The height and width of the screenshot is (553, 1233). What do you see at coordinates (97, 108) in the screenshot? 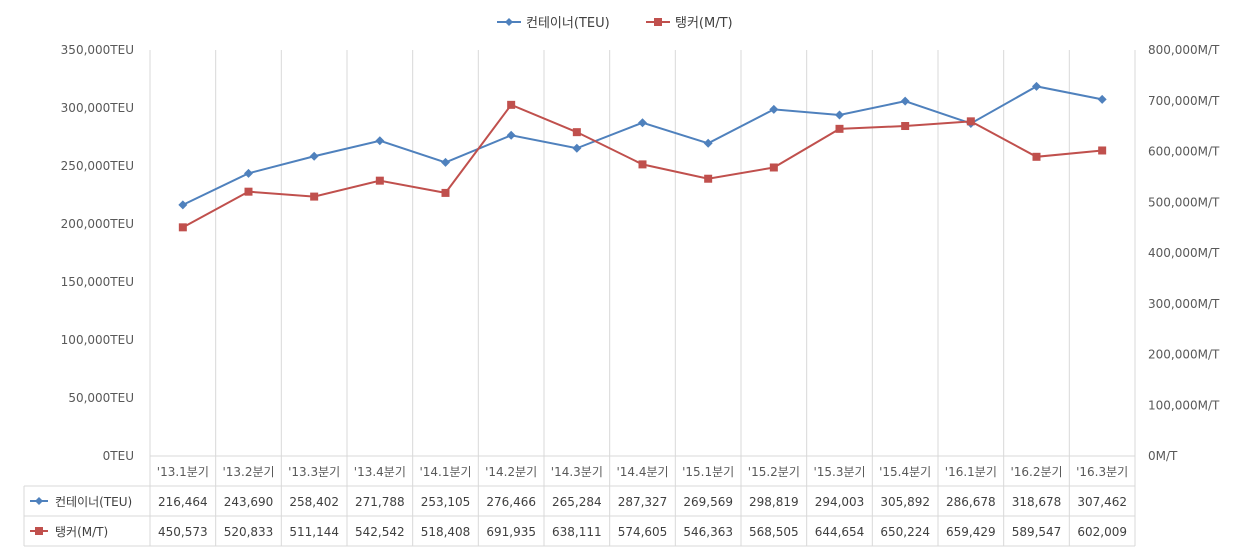
I see `y-left-tick-label: 300,000TEU` at bounding box center [97, 108].